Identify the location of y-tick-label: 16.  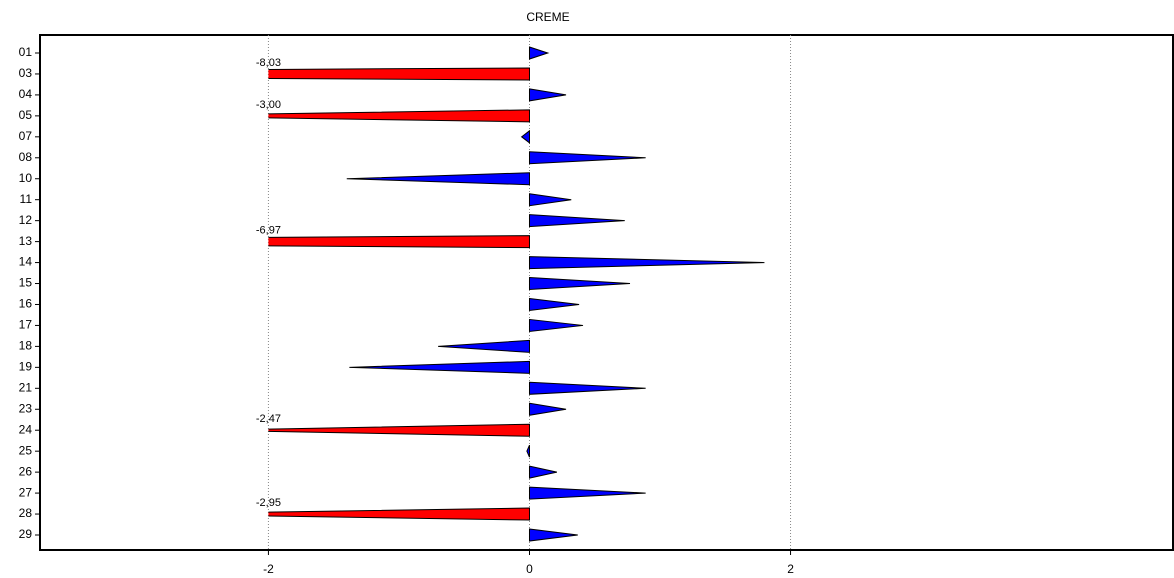
(26, 304).